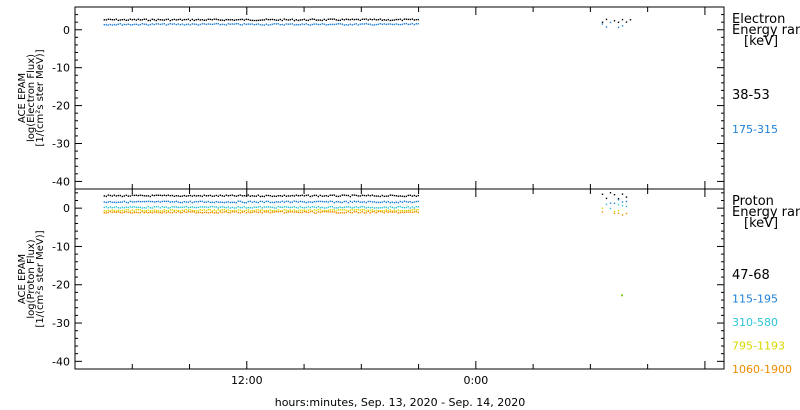  Describe the element at coordinates (758, 19) in the screenshot. I see `legend-title-line: Electron` at that location.